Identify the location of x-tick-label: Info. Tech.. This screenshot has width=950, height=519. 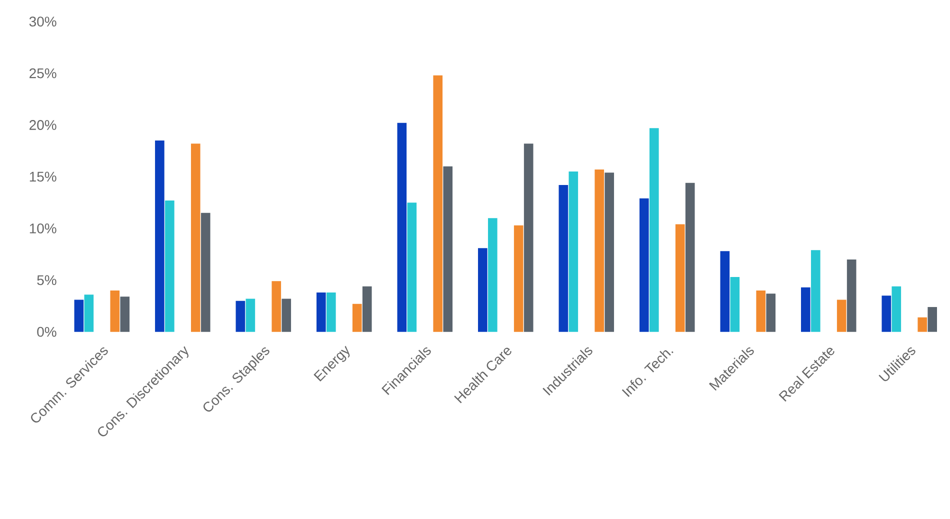
(648, 374).